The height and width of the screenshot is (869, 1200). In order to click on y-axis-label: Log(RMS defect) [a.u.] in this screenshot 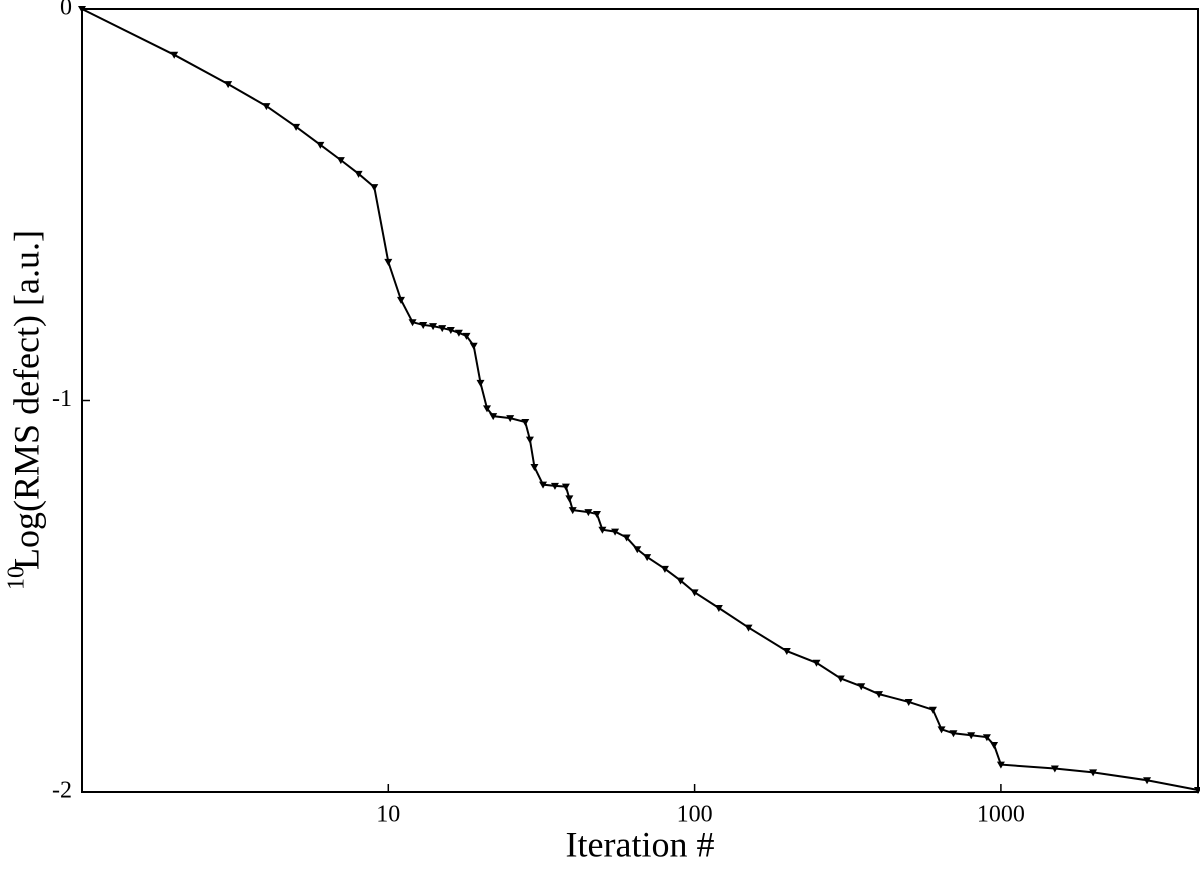, I will do `click(26, 400)`.